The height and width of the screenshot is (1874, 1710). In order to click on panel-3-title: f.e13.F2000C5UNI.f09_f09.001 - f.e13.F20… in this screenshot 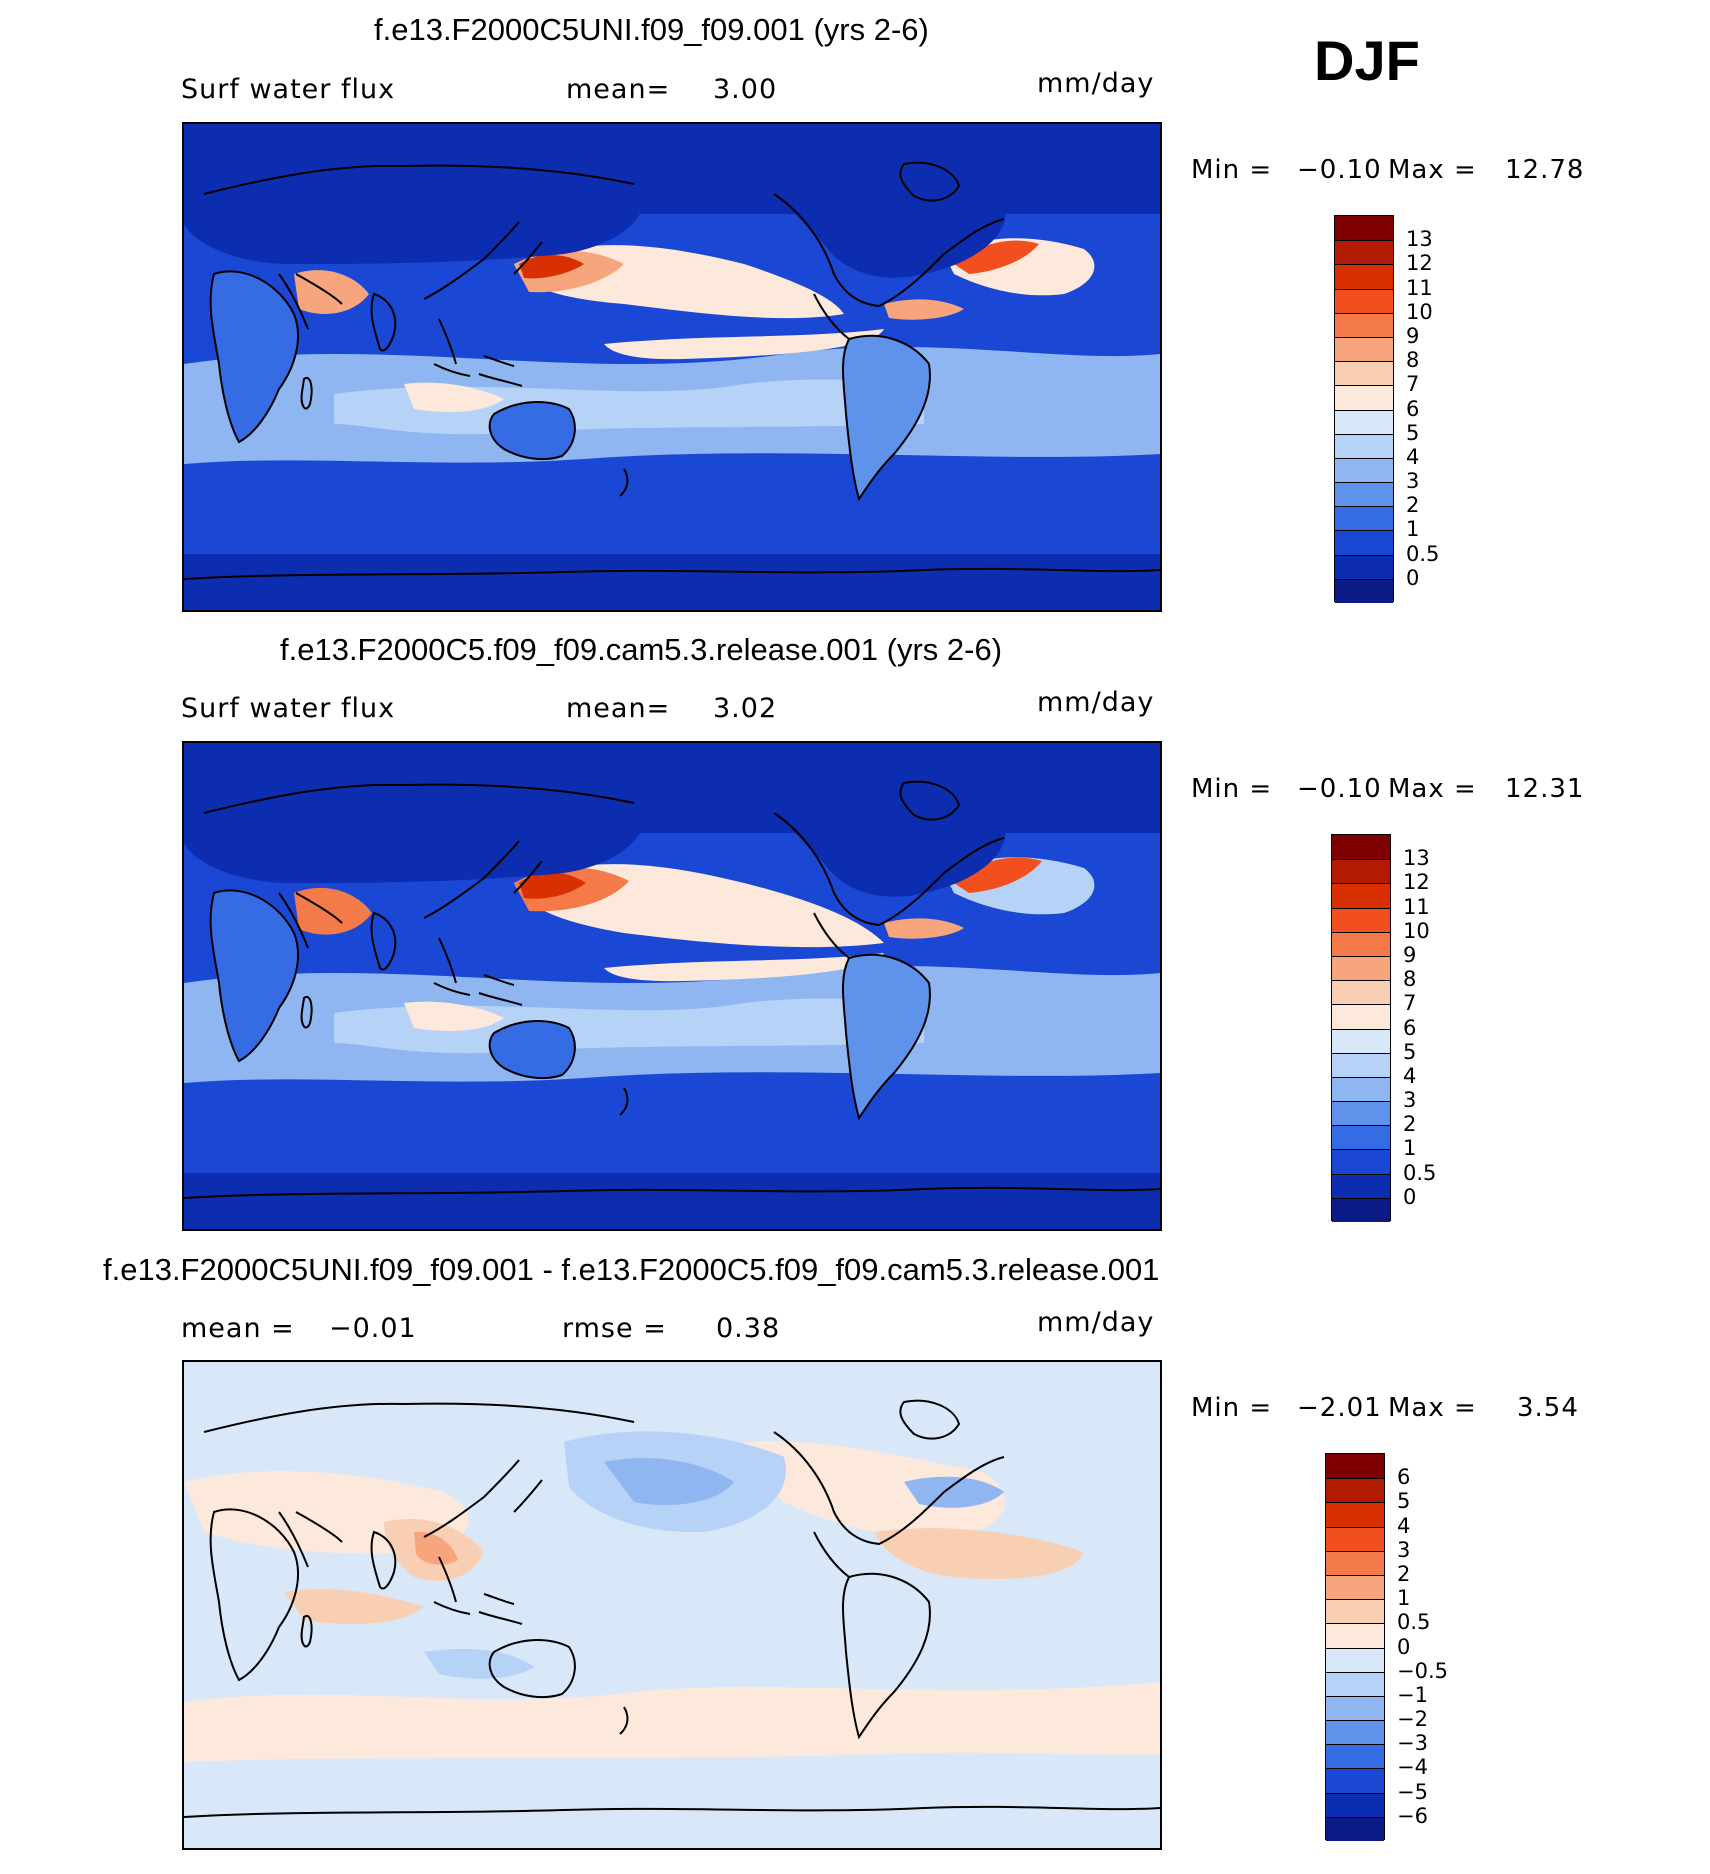, I will do `click(631, 1269)`.